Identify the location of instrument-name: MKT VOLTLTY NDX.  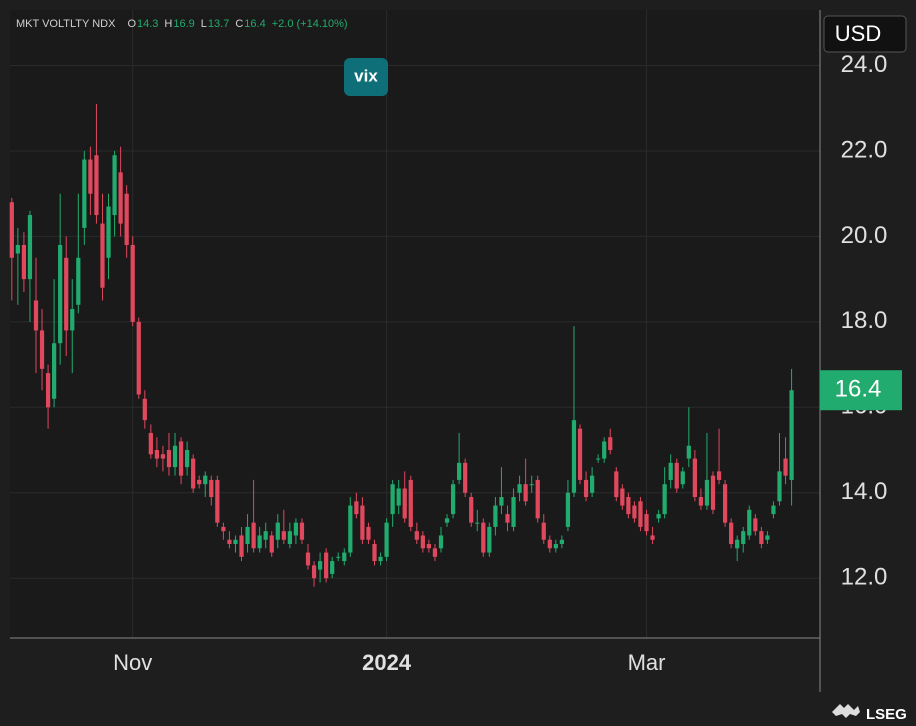
(66, 24).